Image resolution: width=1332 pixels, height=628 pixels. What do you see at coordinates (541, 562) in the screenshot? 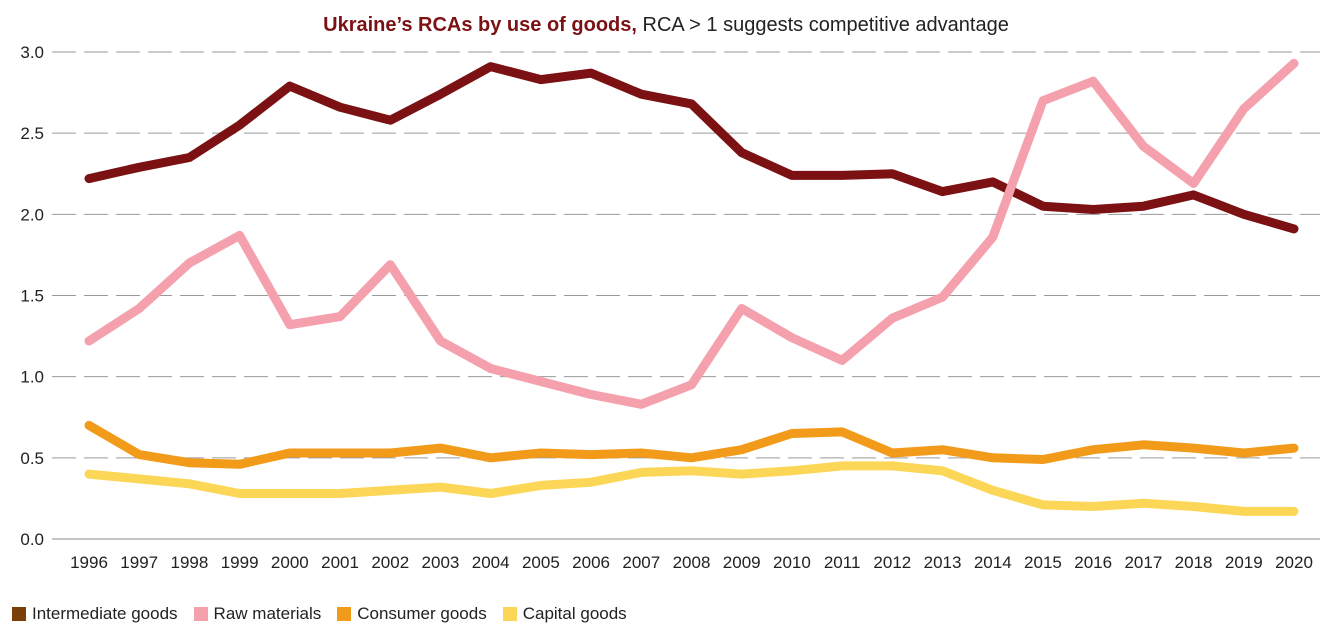
I see `x-tick-label: 2005` at bounding box center [541, 562].